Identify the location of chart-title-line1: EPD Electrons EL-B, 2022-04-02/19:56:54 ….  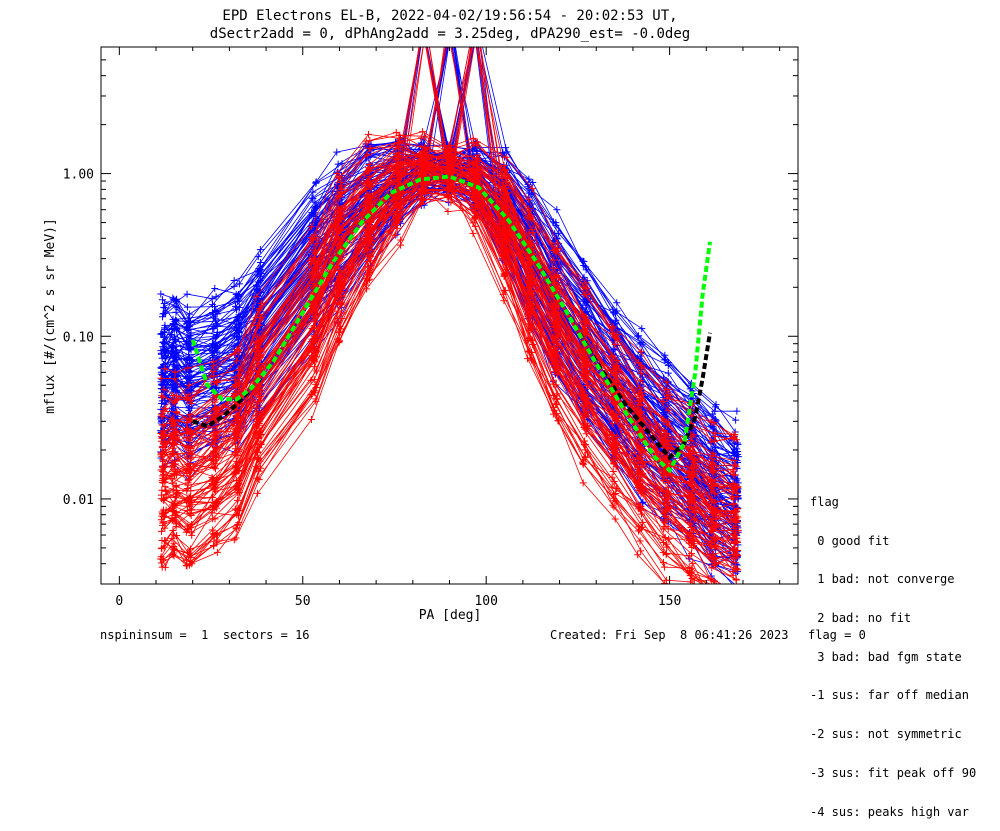
(449, 16).